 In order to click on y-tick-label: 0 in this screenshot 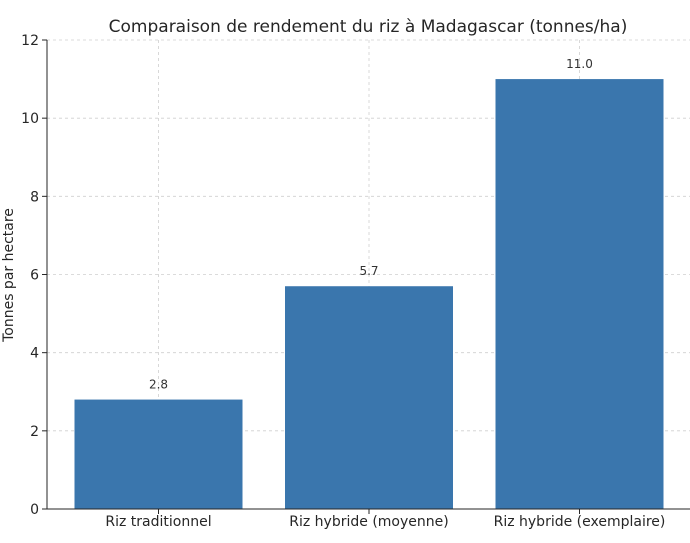, I will do `click(34, 510)`.